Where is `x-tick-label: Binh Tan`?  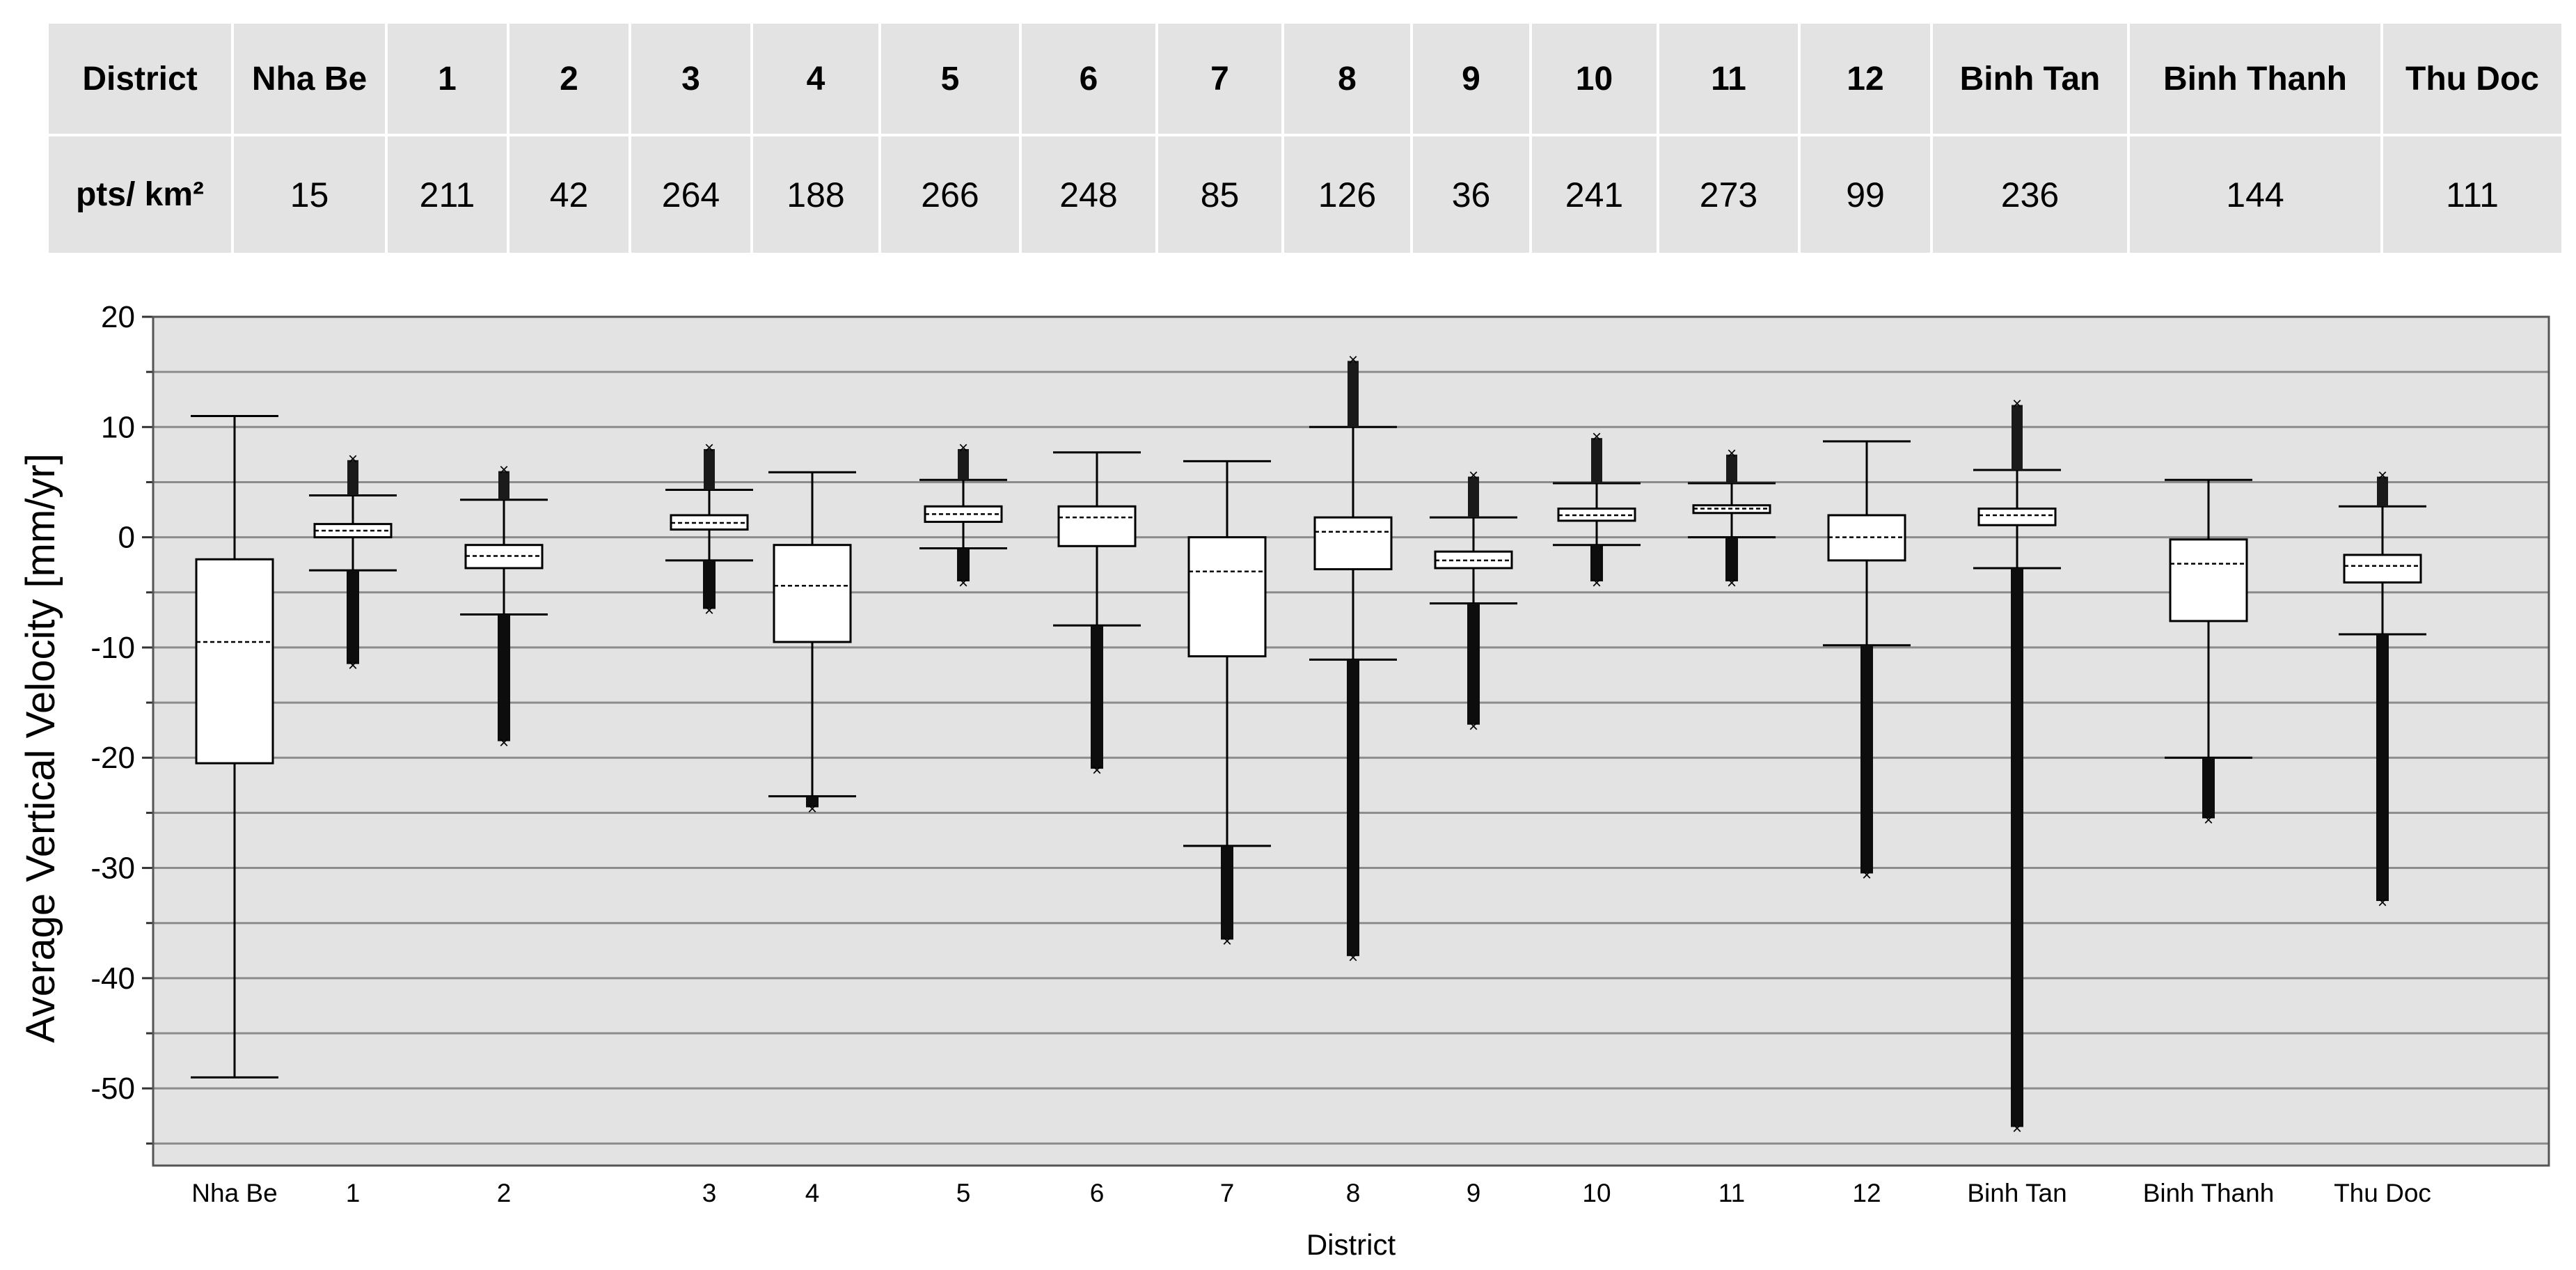
x-tick-label: Binh Tan is located at coordinates (2017, 1193).